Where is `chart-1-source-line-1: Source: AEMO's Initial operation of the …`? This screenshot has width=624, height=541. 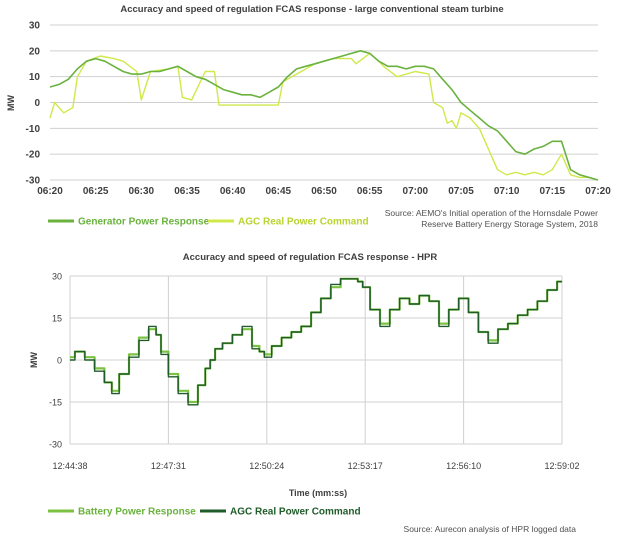
chart-1-source-line-1: Source: AEMO's Initial operation of the … is located at coordinates (491, 213).